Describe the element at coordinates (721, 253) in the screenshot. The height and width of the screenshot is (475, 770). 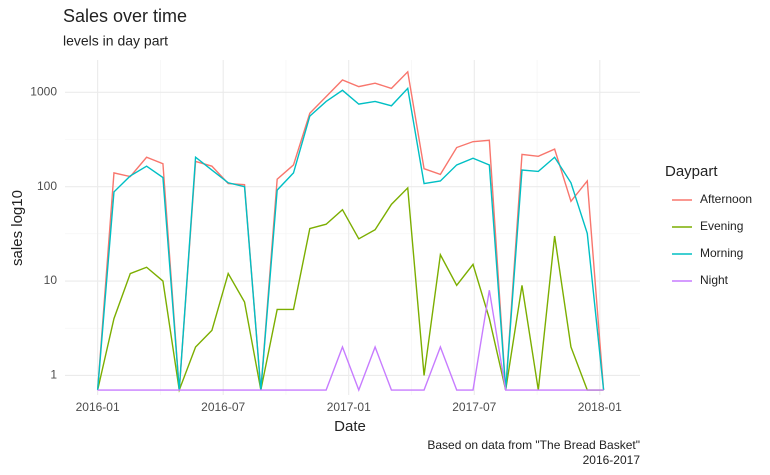
I see `legend-label: Morning` at that location.